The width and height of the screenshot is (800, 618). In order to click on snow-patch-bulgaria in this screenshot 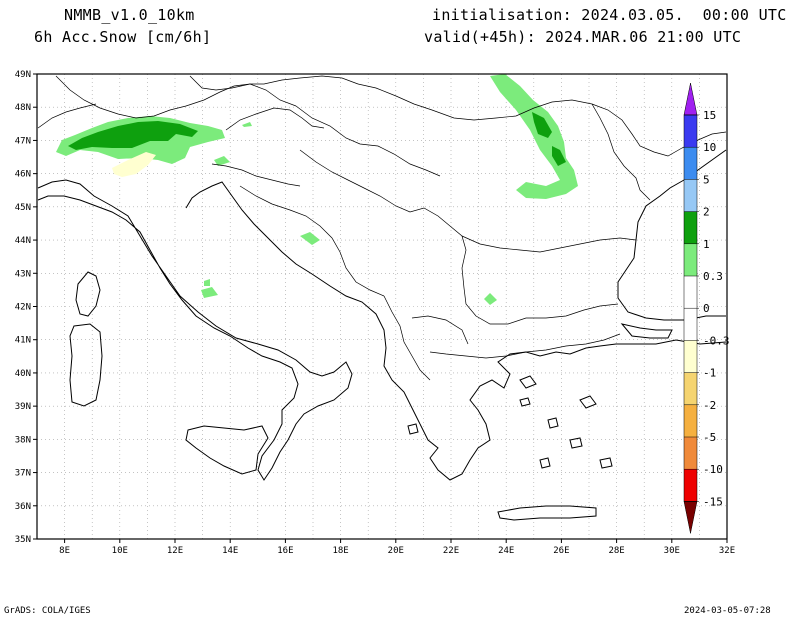, I will do `click(490, 299)`.